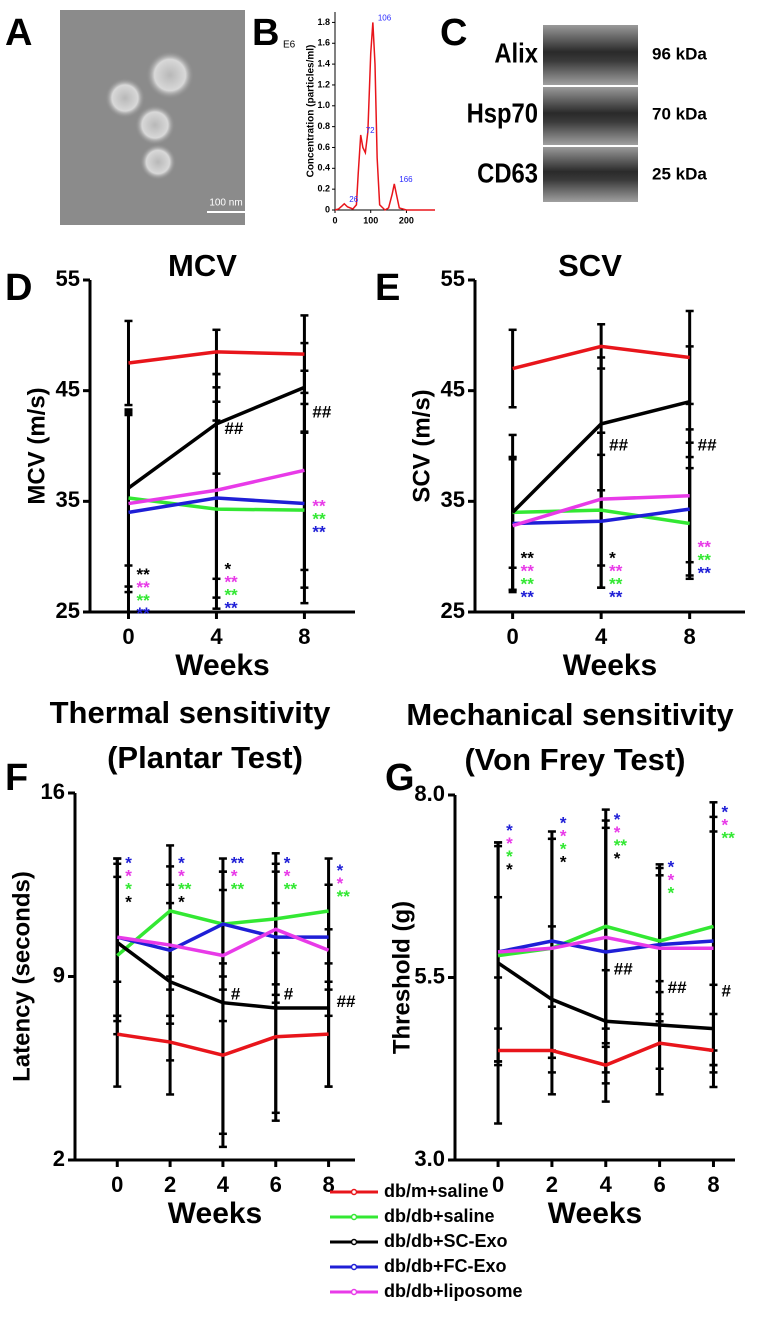 The width and height of the screenshot is (773, 1333). What do you see at coordinates (323, 63) in the screenshot?
I see `y-tick-label: 1.4` at bounding box center [323, 63].